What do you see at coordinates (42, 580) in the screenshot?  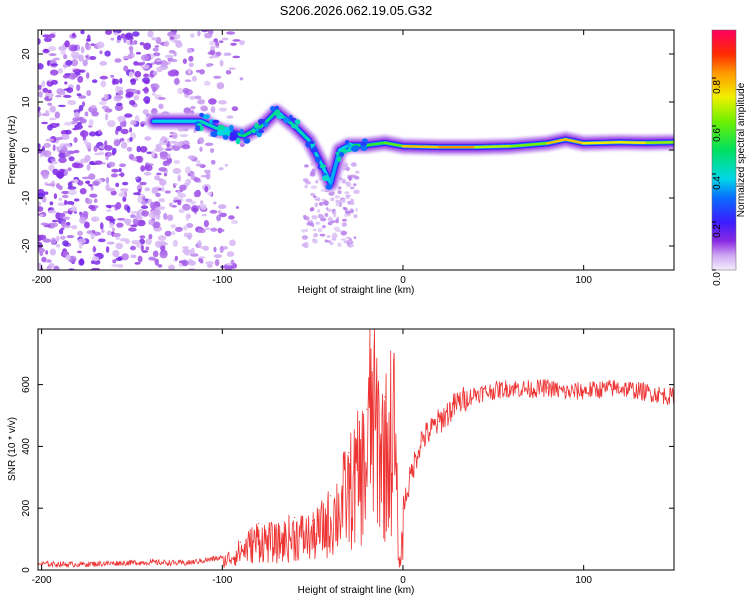 I see `snr-xtick-label: -200` at bounding box center [42, 580].